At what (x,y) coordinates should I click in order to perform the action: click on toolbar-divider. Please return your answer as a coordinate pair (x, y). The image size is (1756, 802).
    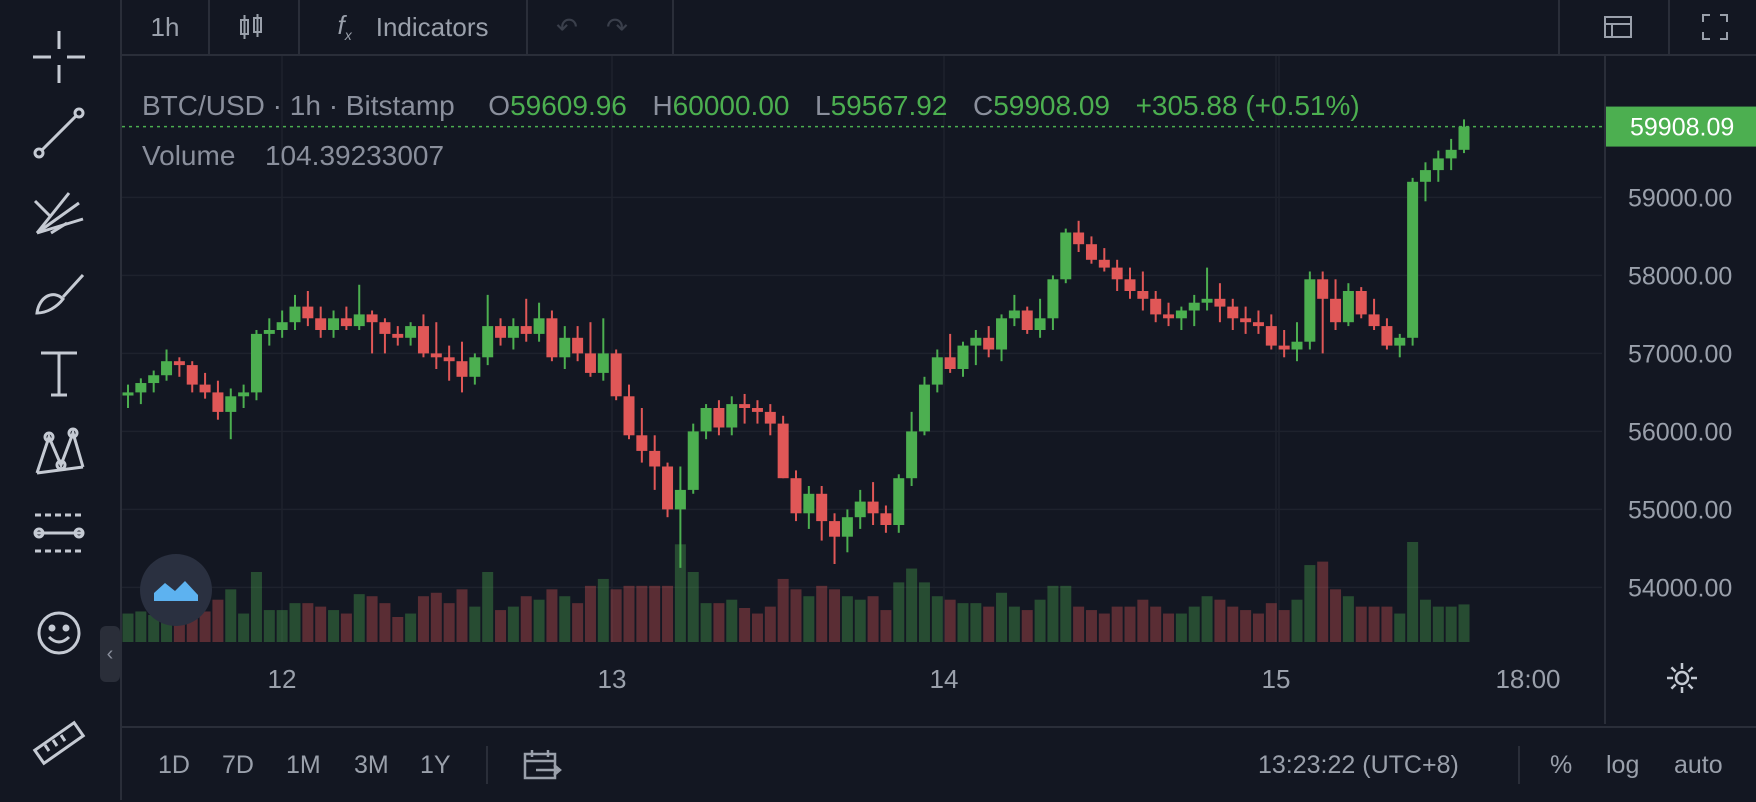
    Looking at the image, I should click on (1669, 27).